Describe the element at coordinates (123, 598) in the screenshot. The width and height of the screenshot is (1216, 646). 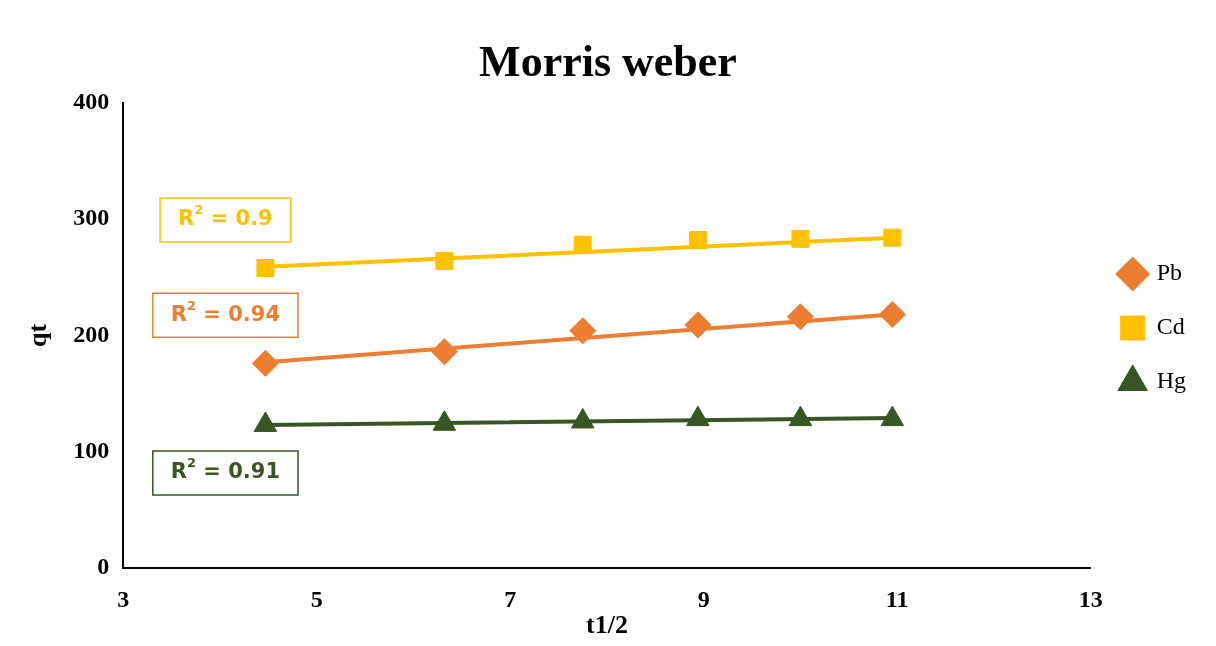
I see `x-tick-label: 3` at that location.